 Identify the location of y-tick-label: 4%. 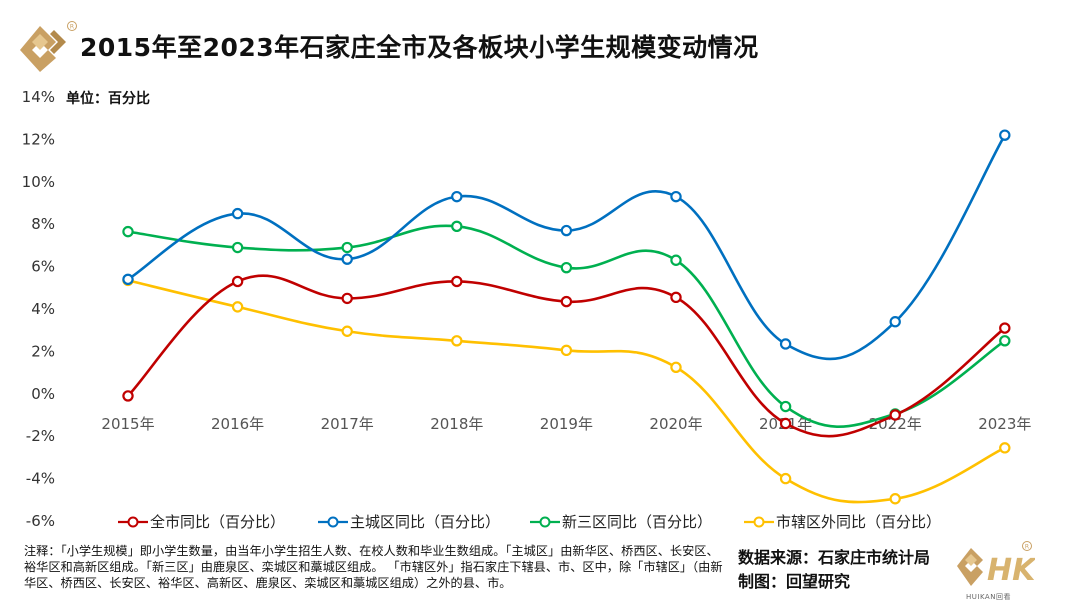
(43, 309).